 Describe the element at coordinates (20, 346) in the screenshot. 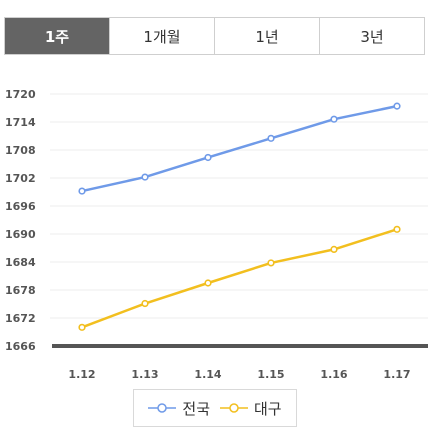

I see `y-tick-label: 1666` at that location.